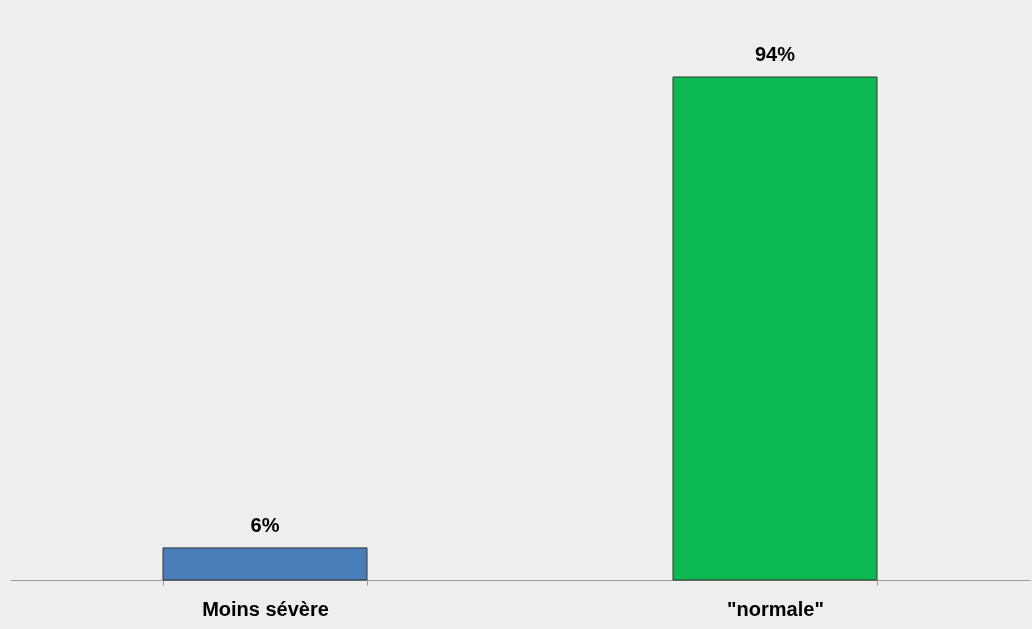 The image size is (1032, 629). What do you see at coordinates (775, 54) in the screenshot?
I see `data-label: 94%` at bounding box center [775, 54].